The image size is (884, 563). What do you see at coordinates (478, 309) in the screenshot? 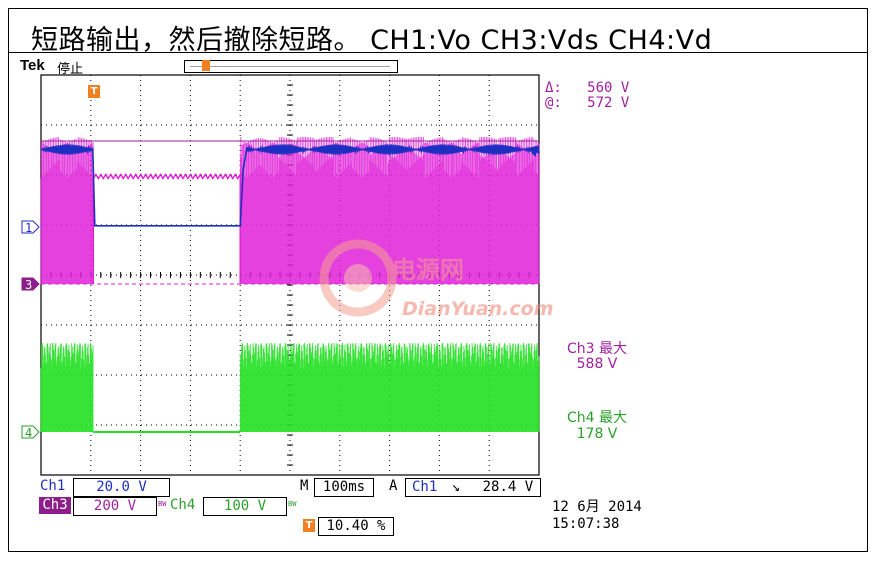
I see `watermark-text: DianYuan.com` at bounding box center [478, 309].